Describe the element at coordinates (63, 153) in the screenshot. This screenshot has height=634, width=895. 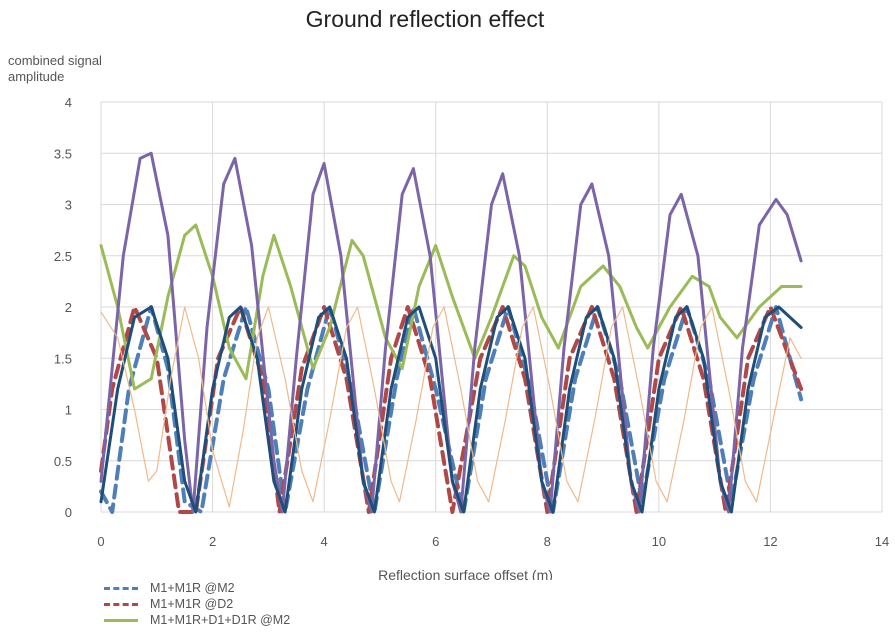
I see `y-tick-label: 3.5` at that location.